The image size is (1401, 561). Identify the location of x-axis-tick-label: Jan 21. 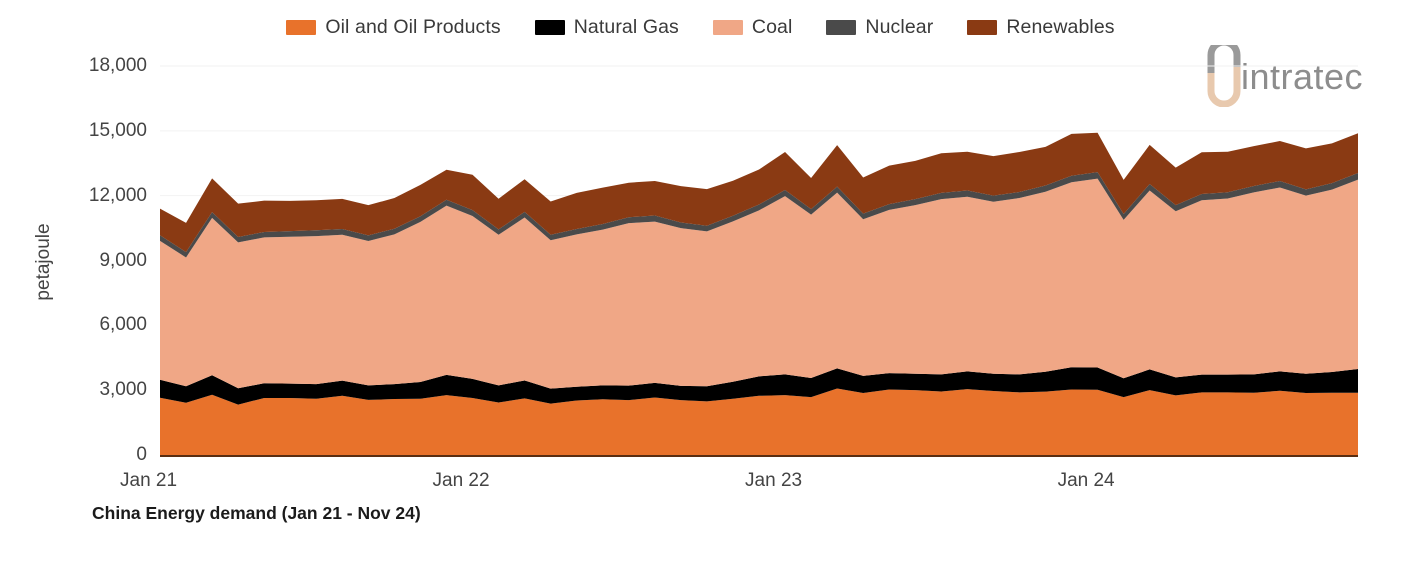
(149, 480).